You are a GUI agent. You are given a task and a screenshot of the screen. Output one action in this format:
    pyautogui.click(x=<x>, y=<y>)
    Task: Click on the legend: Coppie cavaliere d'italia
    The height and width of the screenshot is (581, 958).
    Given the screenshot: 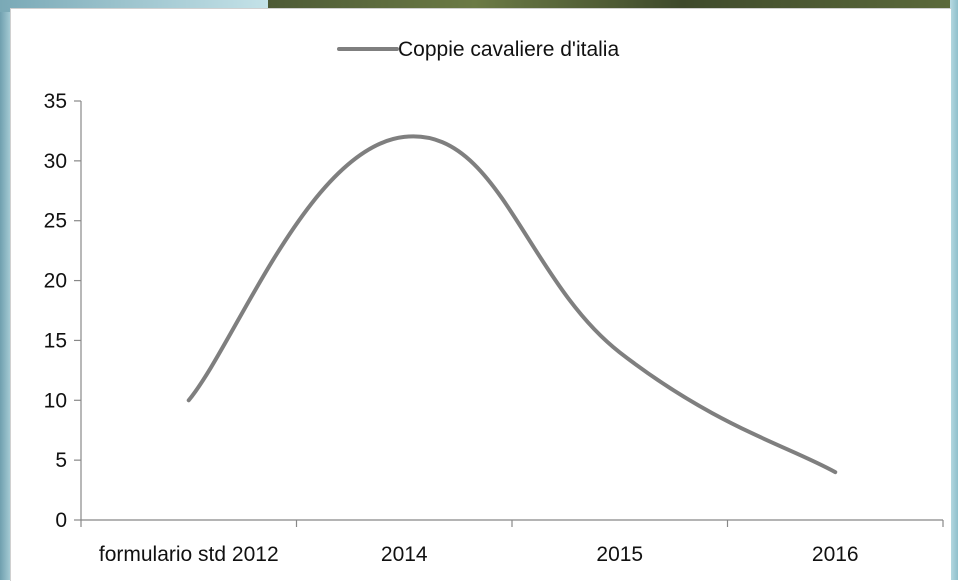 What is the action you would take?
    pyautogui.click(x=479, y=49)
    